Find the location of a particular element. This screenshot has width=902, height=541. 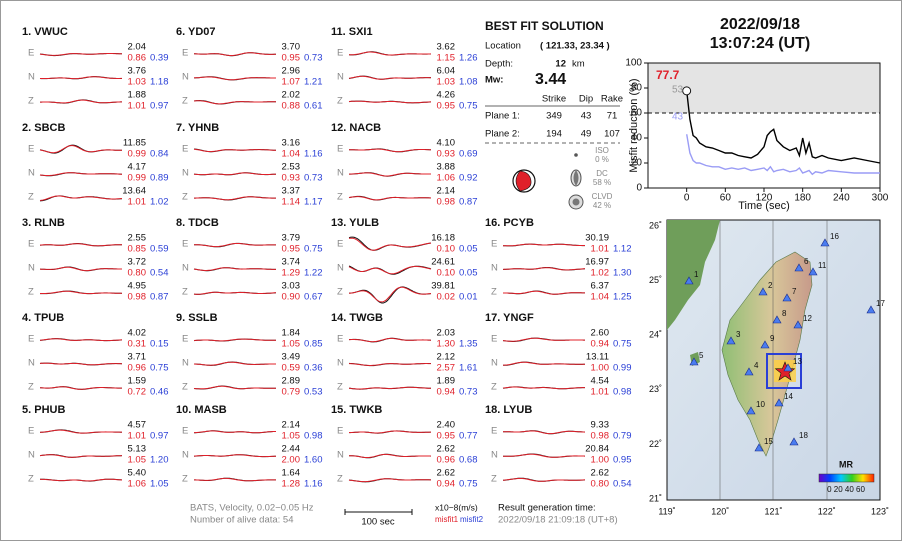

misfit1: 1.03 is located at coordinates (137, 82).